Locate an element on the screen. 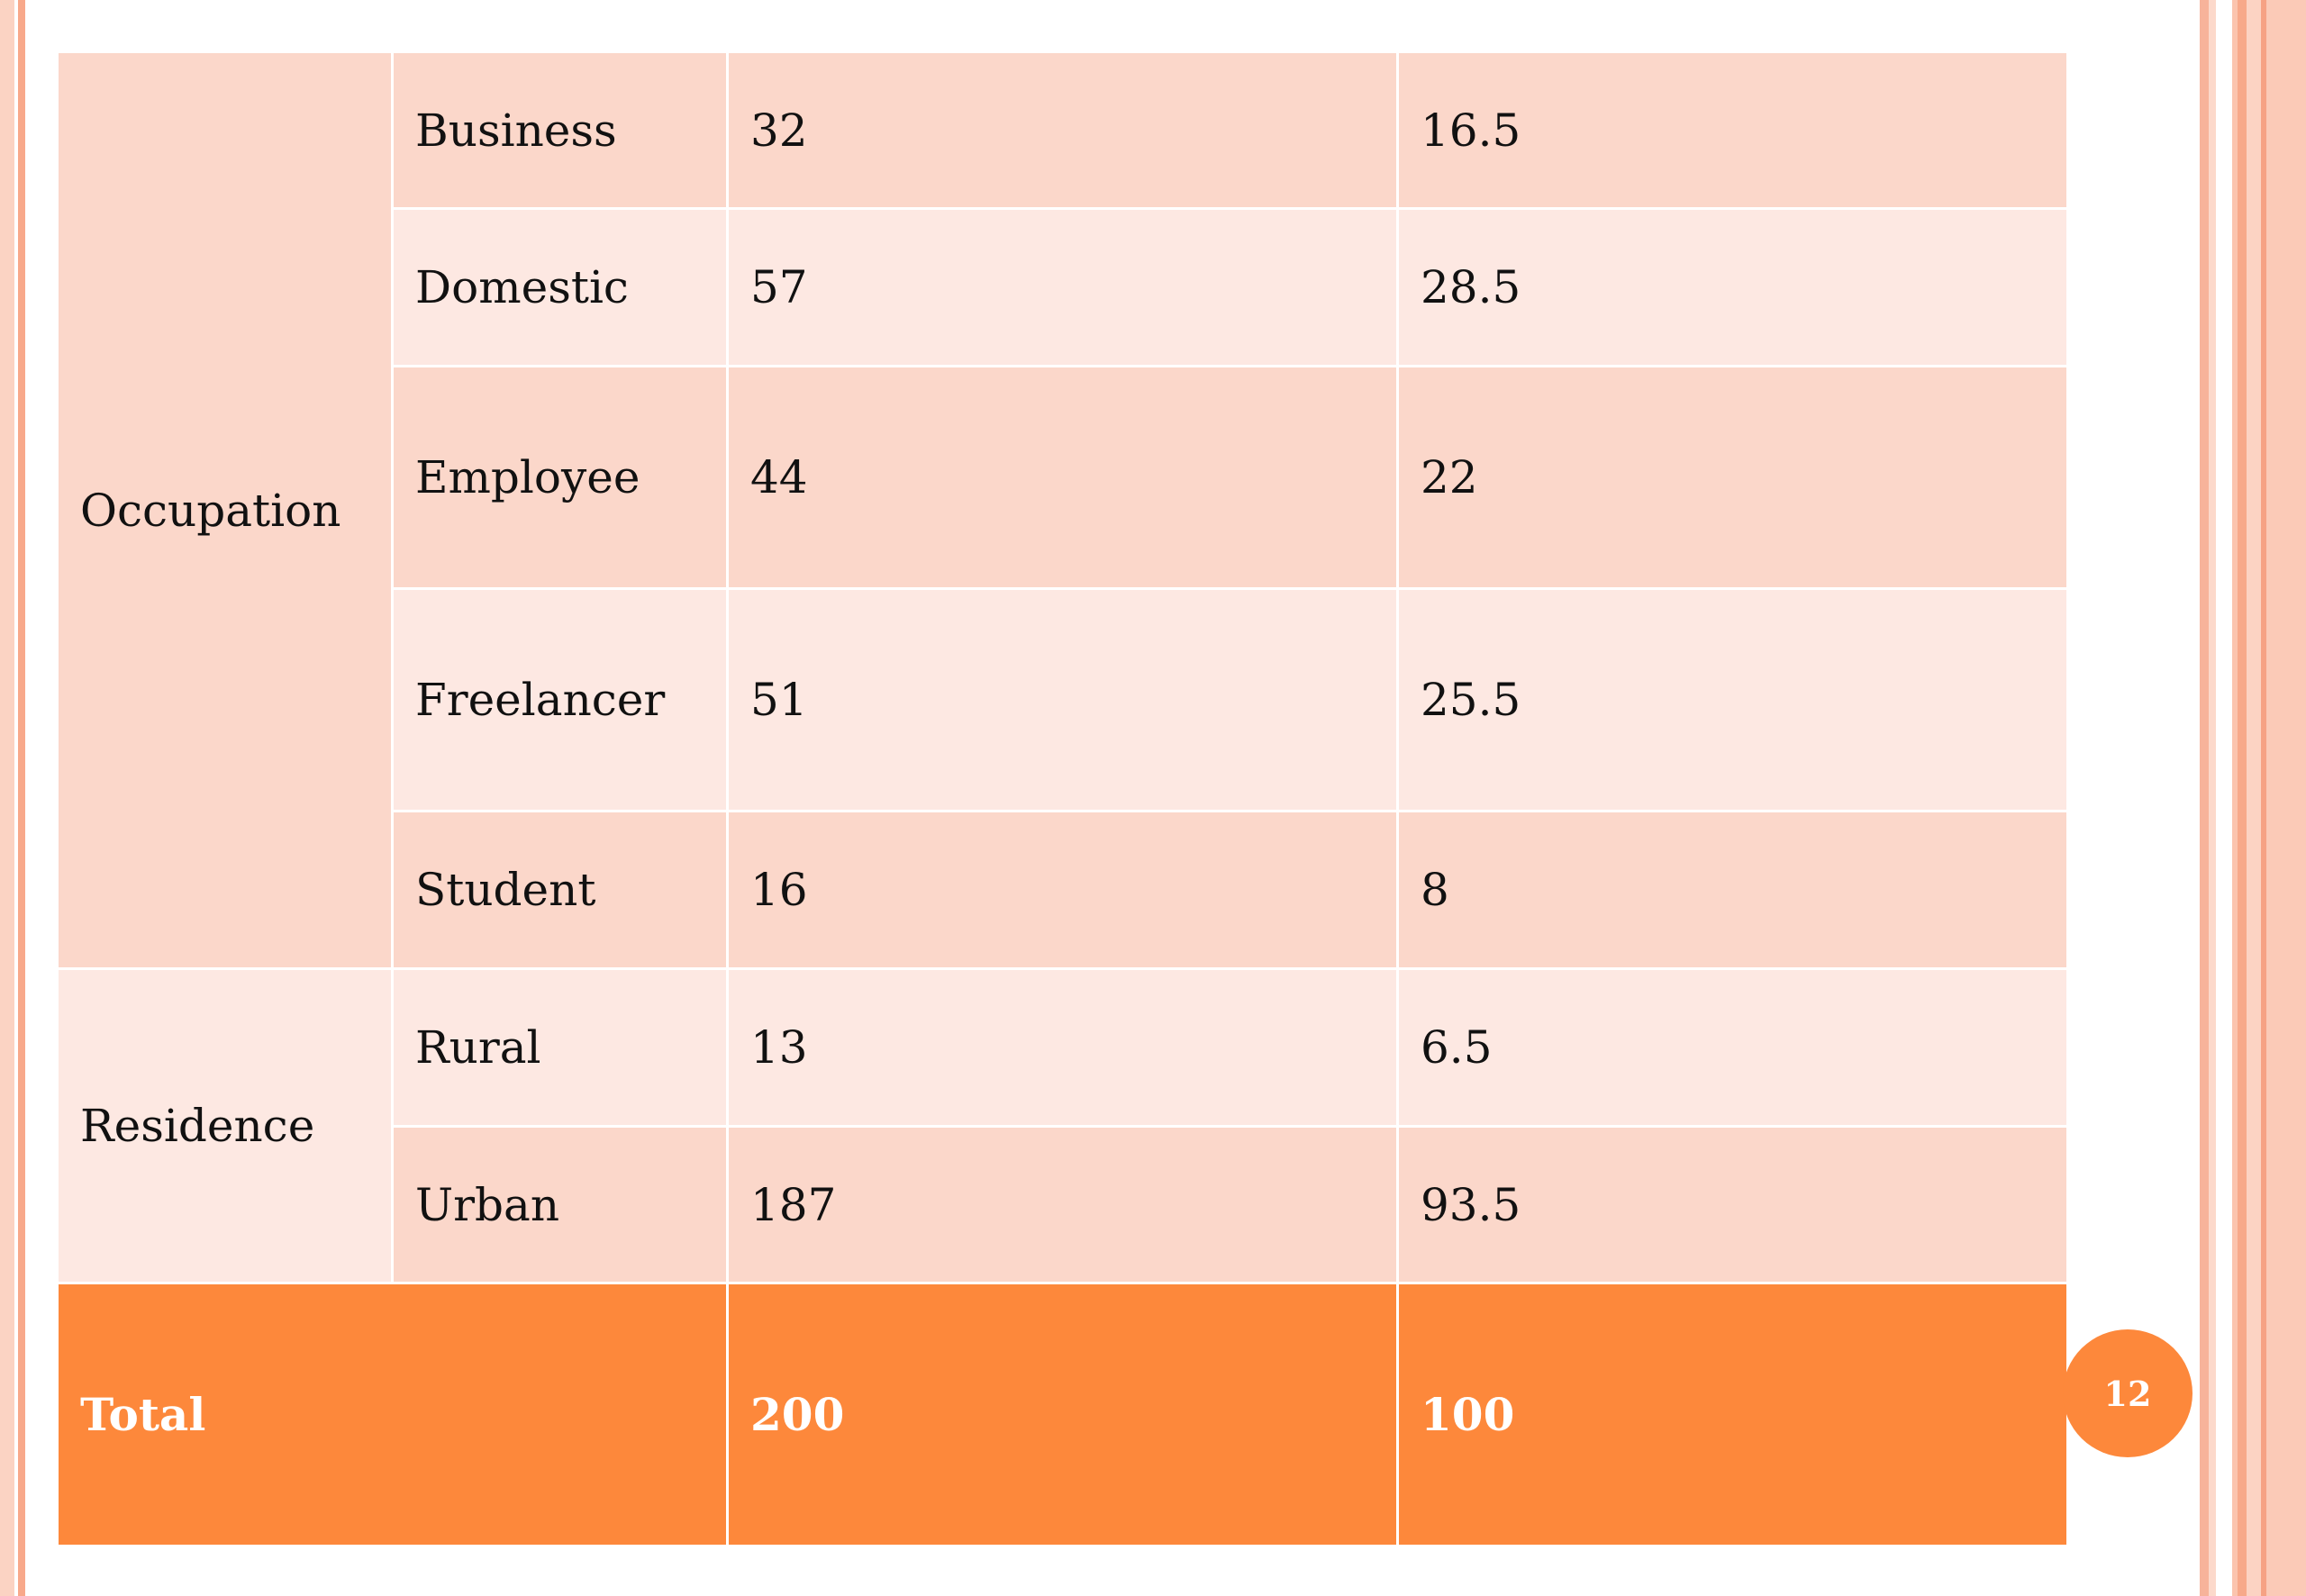  percent-cell: 8 is located at coordinates (1732, 890).